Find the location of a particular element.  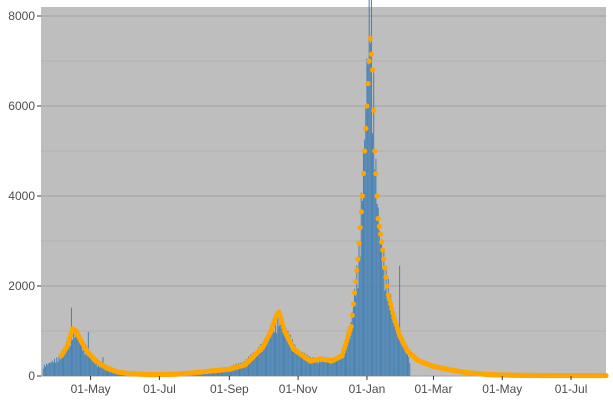

x-tick-label: 01-Nov is located at coordinates (298, 389).